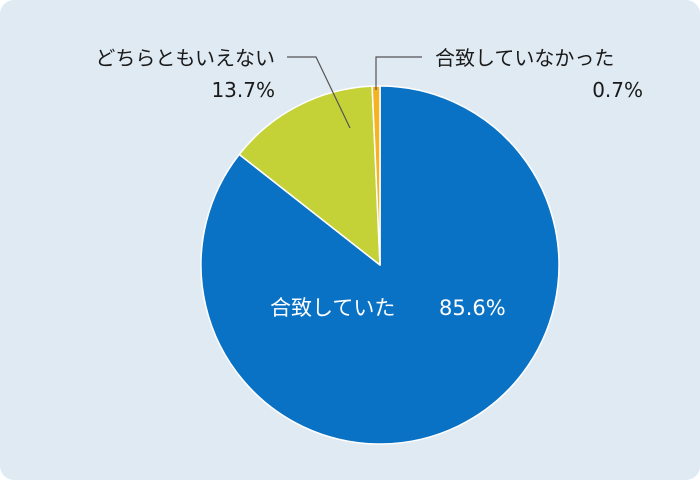  What do you see at coordinates (472, 308) in the screenshot?
I see `slice-value-matched: 85.6%` at bounding box center [472, 308].